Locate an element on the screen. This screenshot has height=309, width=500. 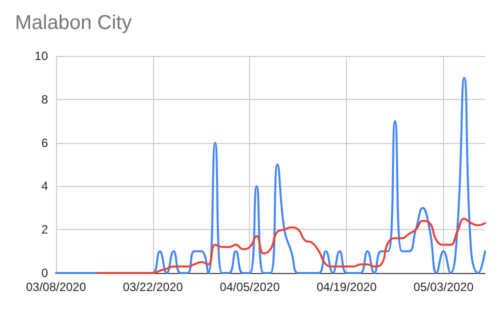
x-tick-label: 05/03/2020 is located at coordinates (443, 287).